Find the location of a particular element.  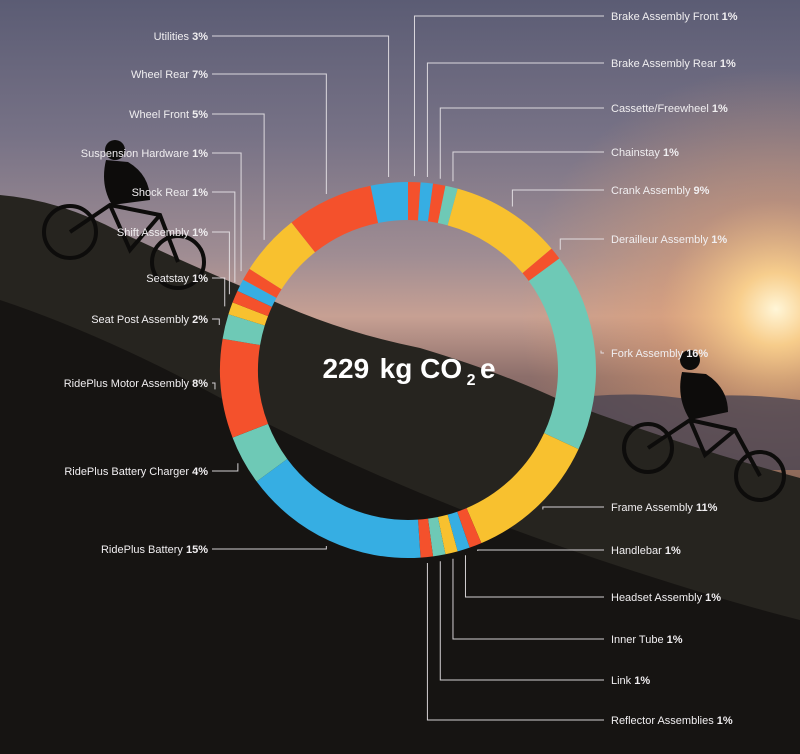

label-percent: 15% is located at coordinates (197, 550).